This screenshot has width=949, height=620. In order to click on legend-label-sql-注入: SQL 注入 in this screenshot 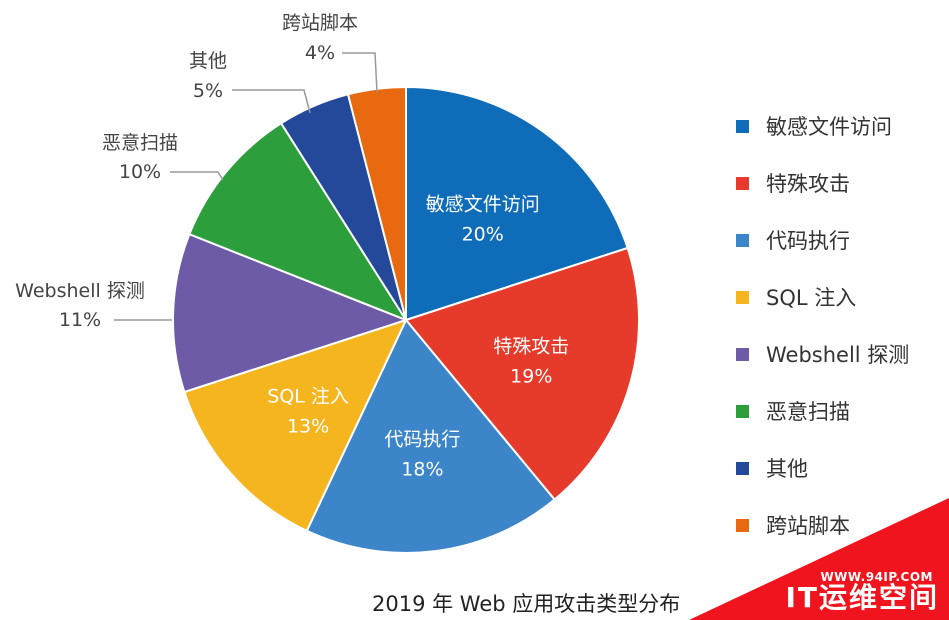, I will do `click(811, 298)`.